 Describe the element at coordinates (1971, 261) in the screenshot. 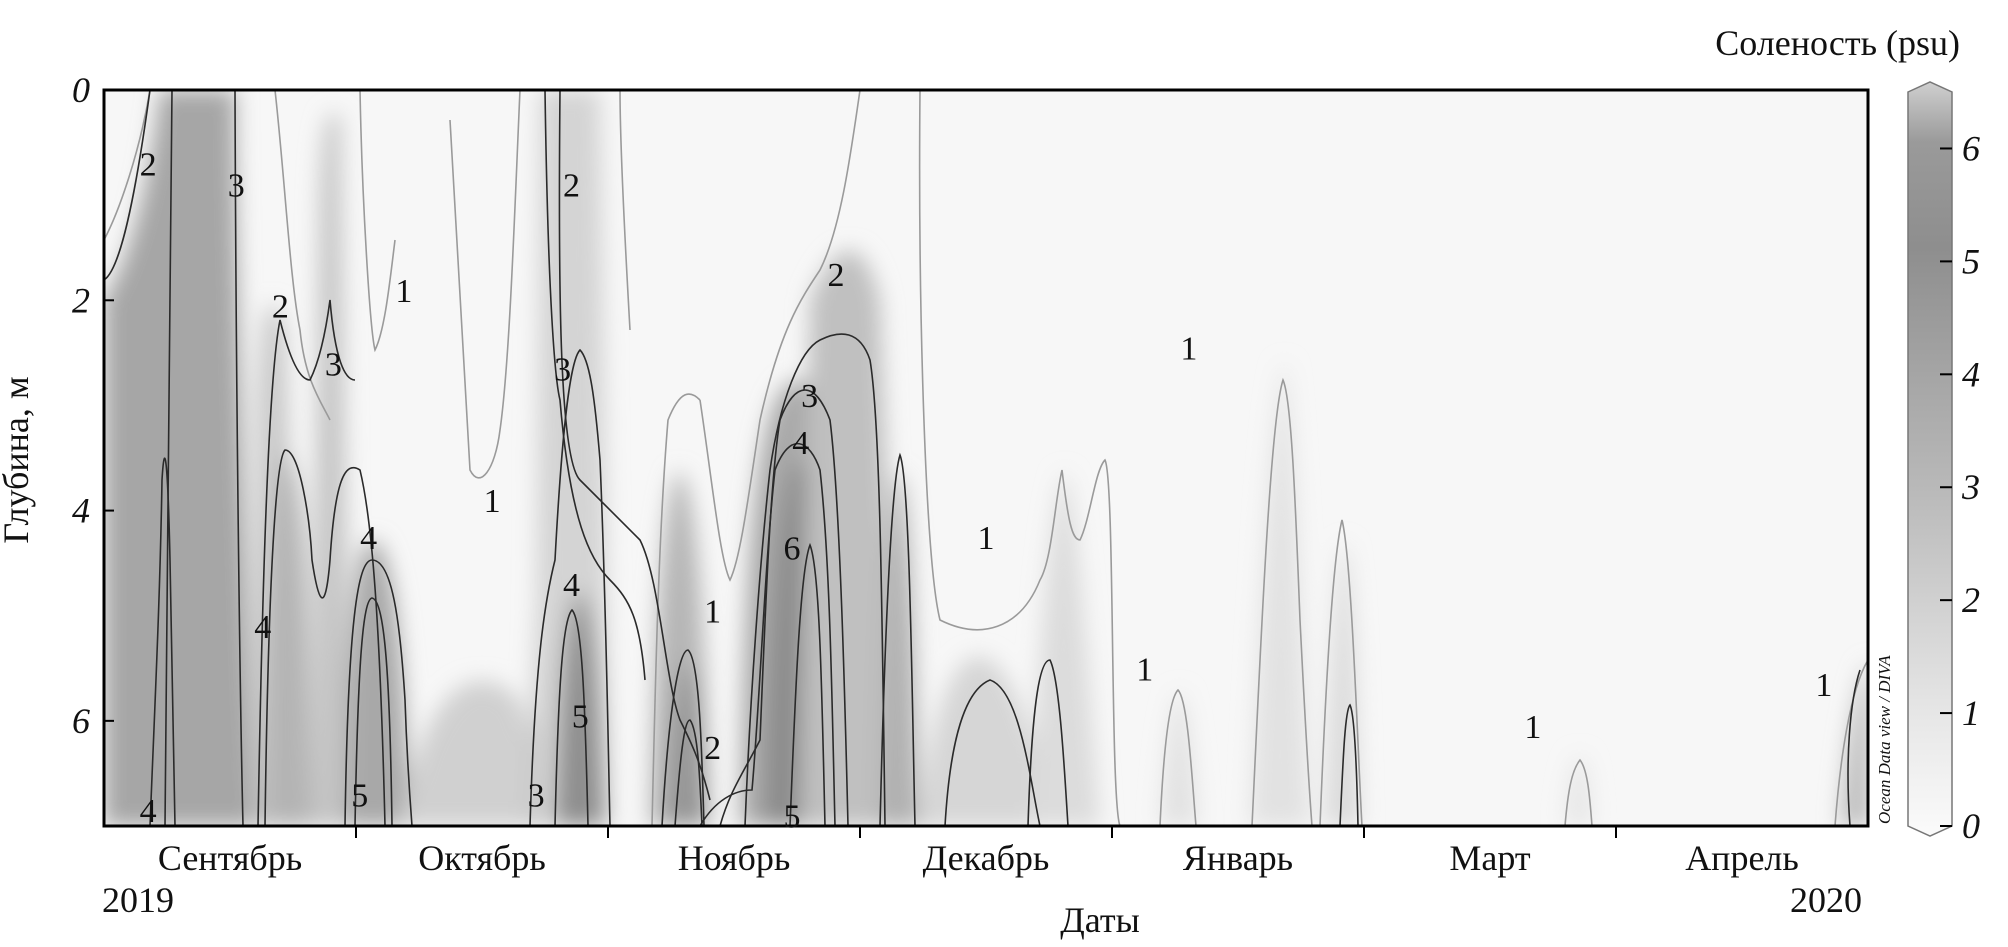

I see `colorbar-tick-label: 5` at that location.